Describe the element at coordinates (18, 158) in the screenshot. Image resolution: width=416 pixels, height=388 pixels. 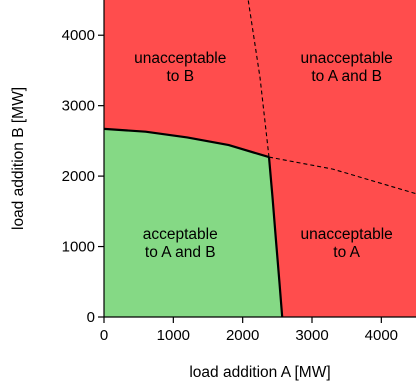
I see `y-axis-label: load addition B [MW]` at that location.